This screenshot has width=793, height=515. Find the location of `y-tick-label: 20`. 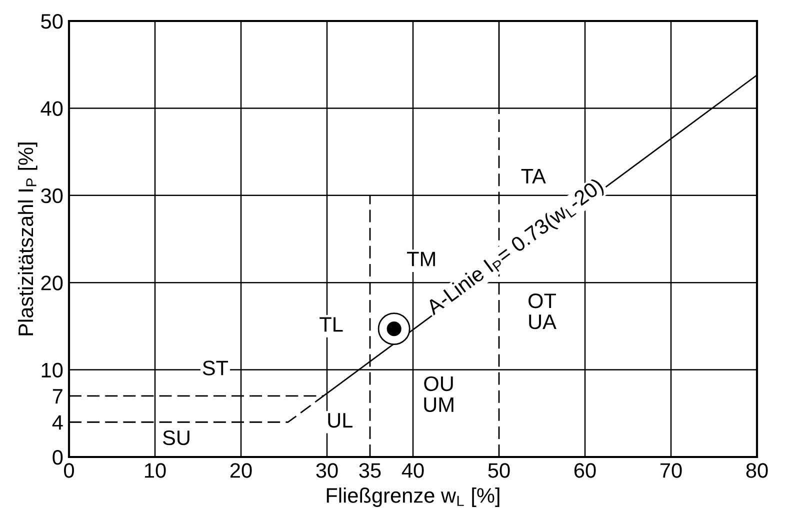

y-tick-label: 20 is located at coordinates (52, 283).